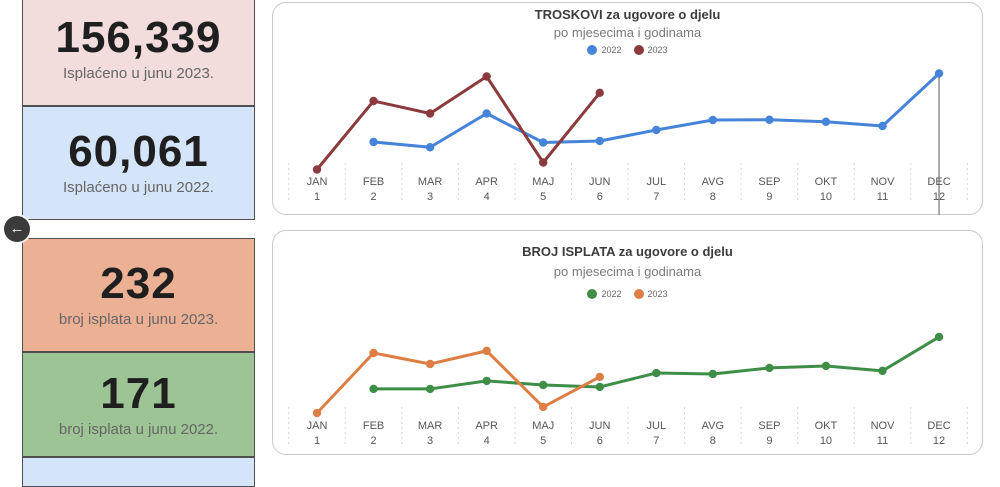 The height and width of the screenshot is (487, 1000). What do you see at coordinates (138, 393) in the screenshot?
I see `stat-value: 171` at bounding box center [138, 393].